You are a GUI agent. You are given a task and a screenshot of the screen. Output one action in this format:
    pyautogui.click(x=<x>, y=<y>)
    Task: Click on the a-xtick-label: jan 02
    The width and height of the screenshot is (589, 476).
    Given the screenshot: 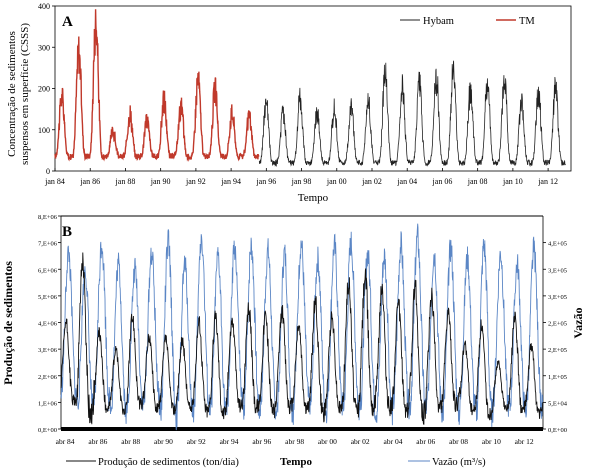 What is the action you would take?
    pyautogui.click(x=371, y=181)
    